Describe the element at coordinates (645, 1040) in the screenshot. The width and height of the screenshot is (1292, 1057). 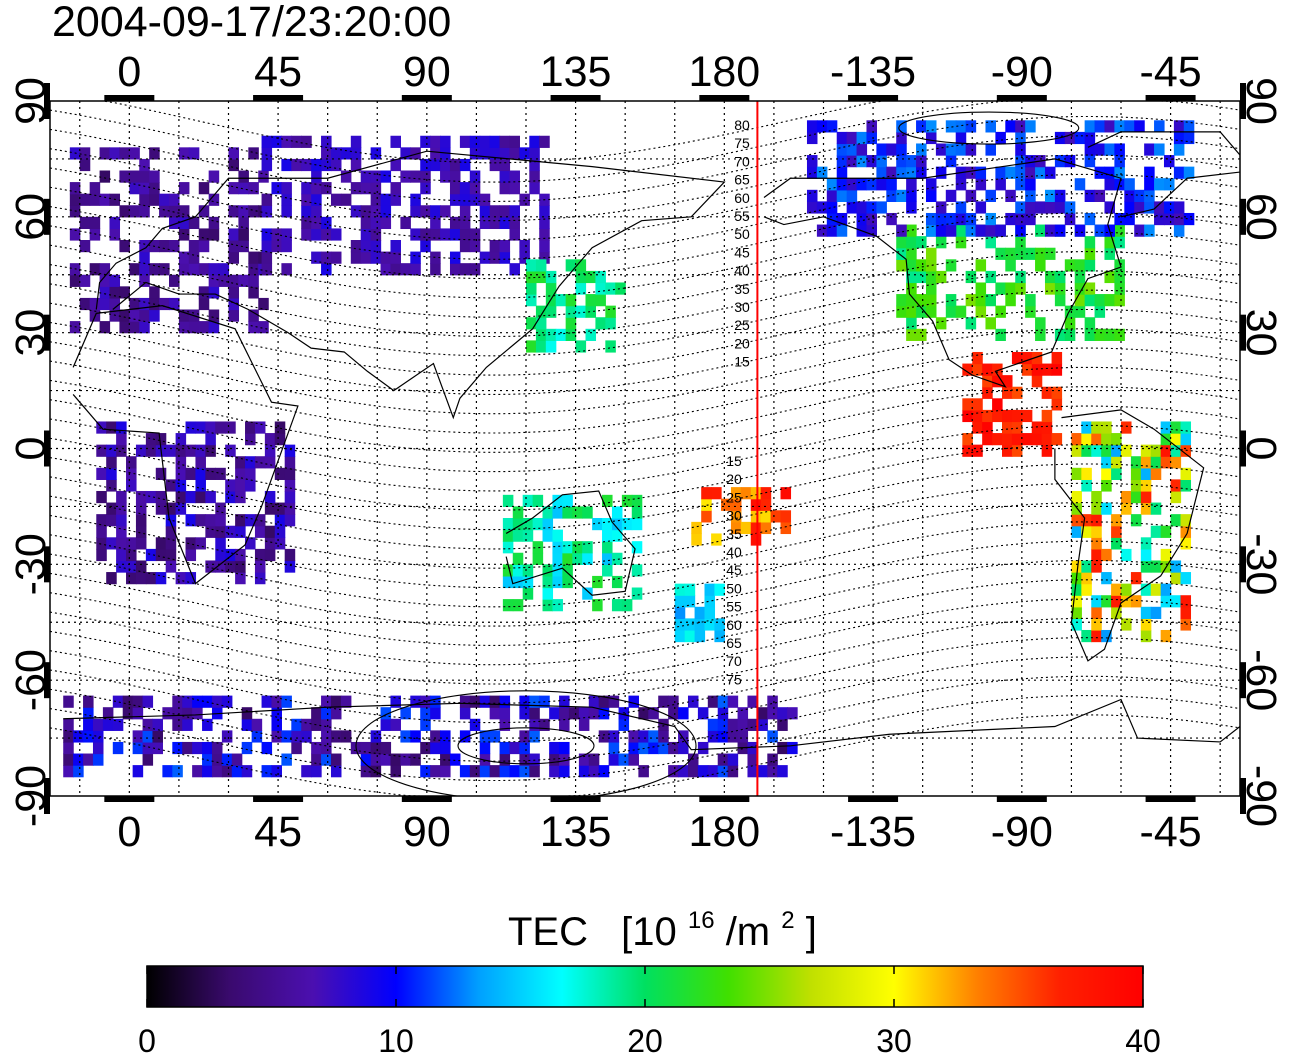
I see `colorbar-tick-label: 20` at that location.